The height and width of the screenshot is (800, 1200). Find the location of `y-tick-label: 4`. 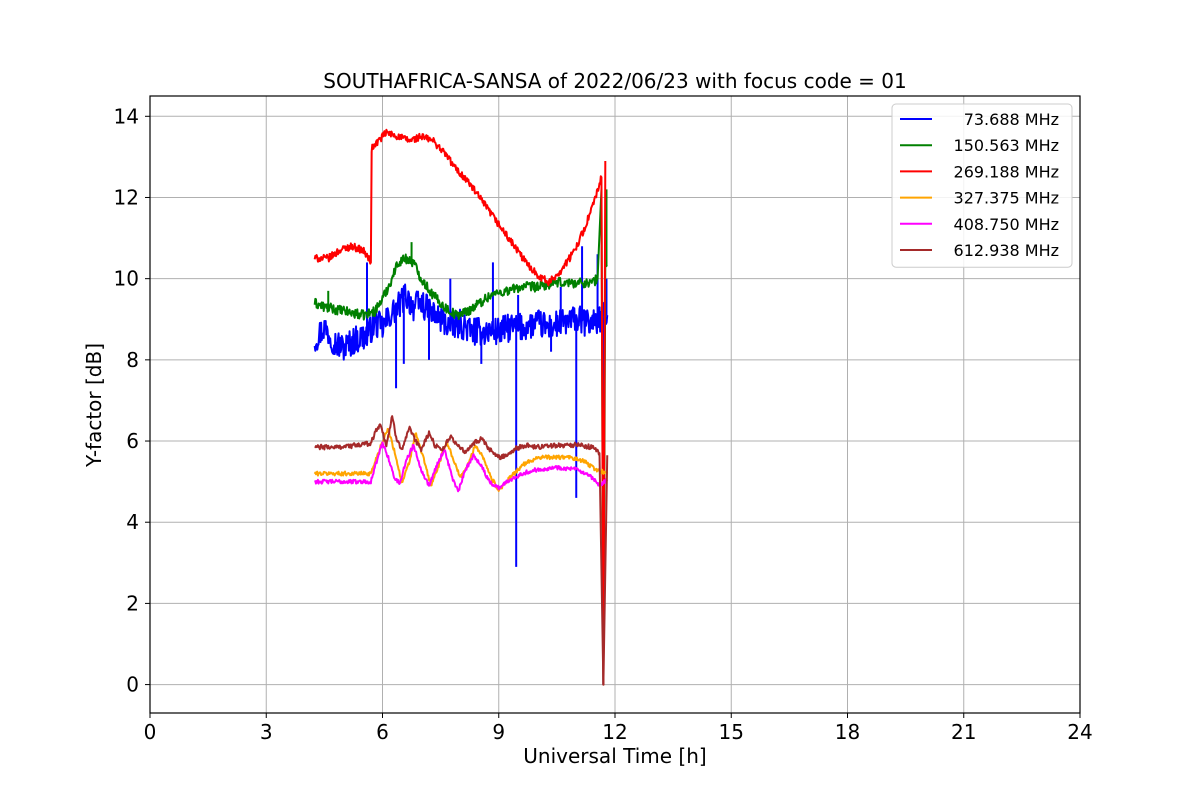

y-tick-label: 4 is located at coordinates (132, 522).